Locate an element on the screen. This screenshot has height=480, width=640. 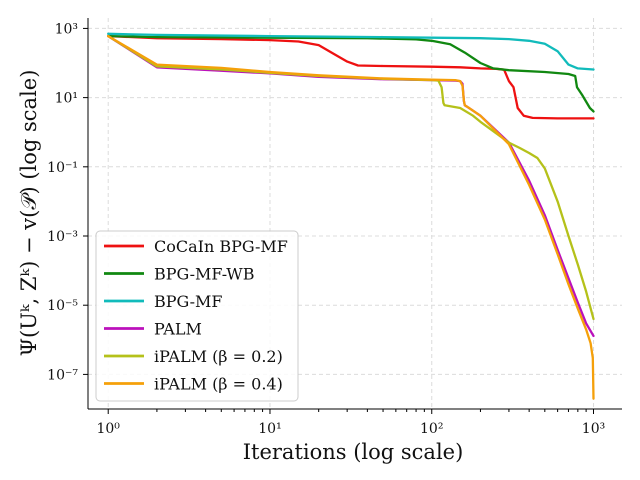
y-axis-label: Ψ(Uᵏ, Zᵏ) − v(𝒫) (log scale) is located at coordinates (29, 213).